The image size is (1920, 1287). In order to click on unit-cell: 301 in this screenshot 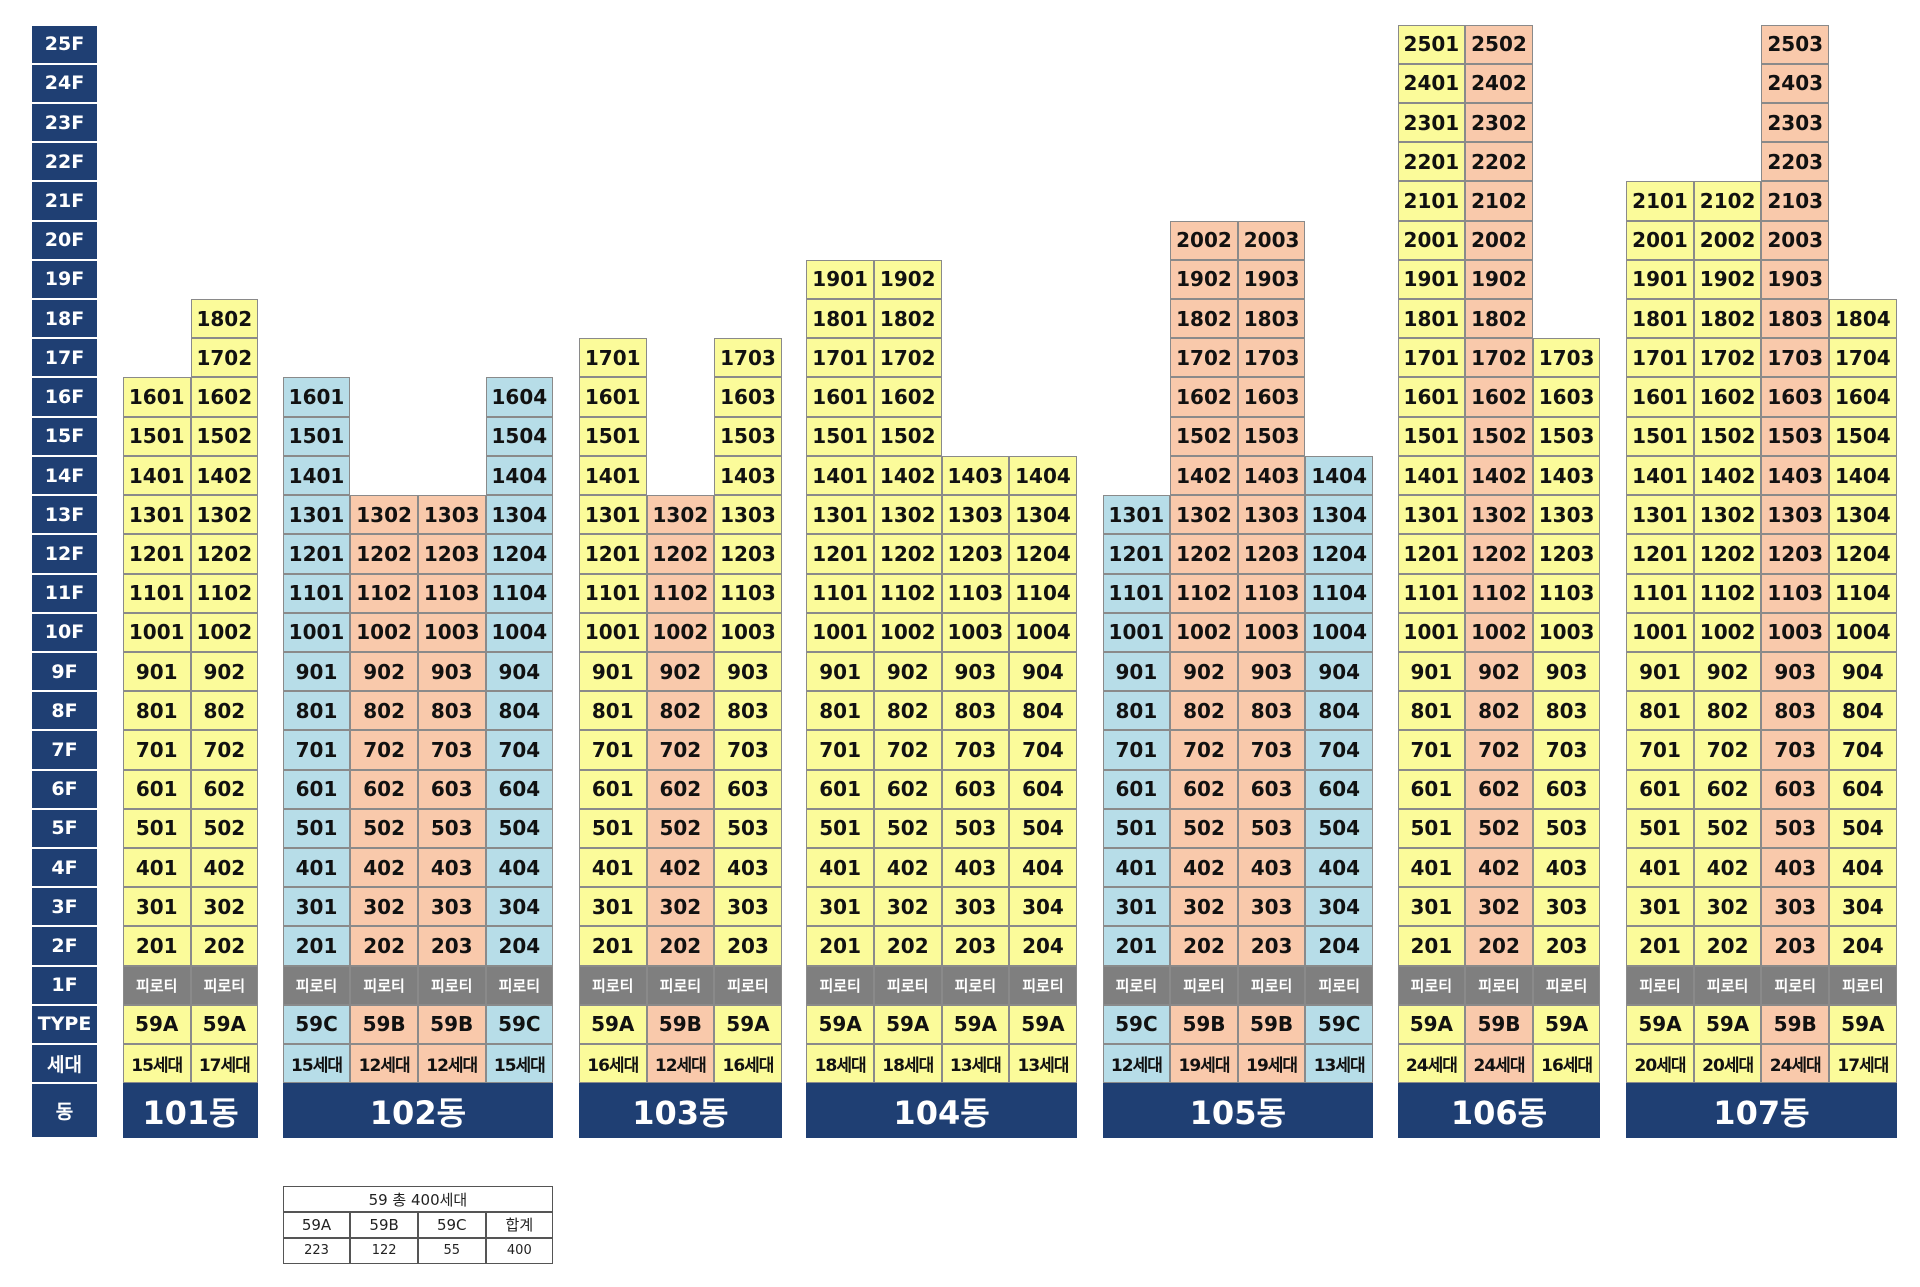, I will do `click(1660, 907)`.